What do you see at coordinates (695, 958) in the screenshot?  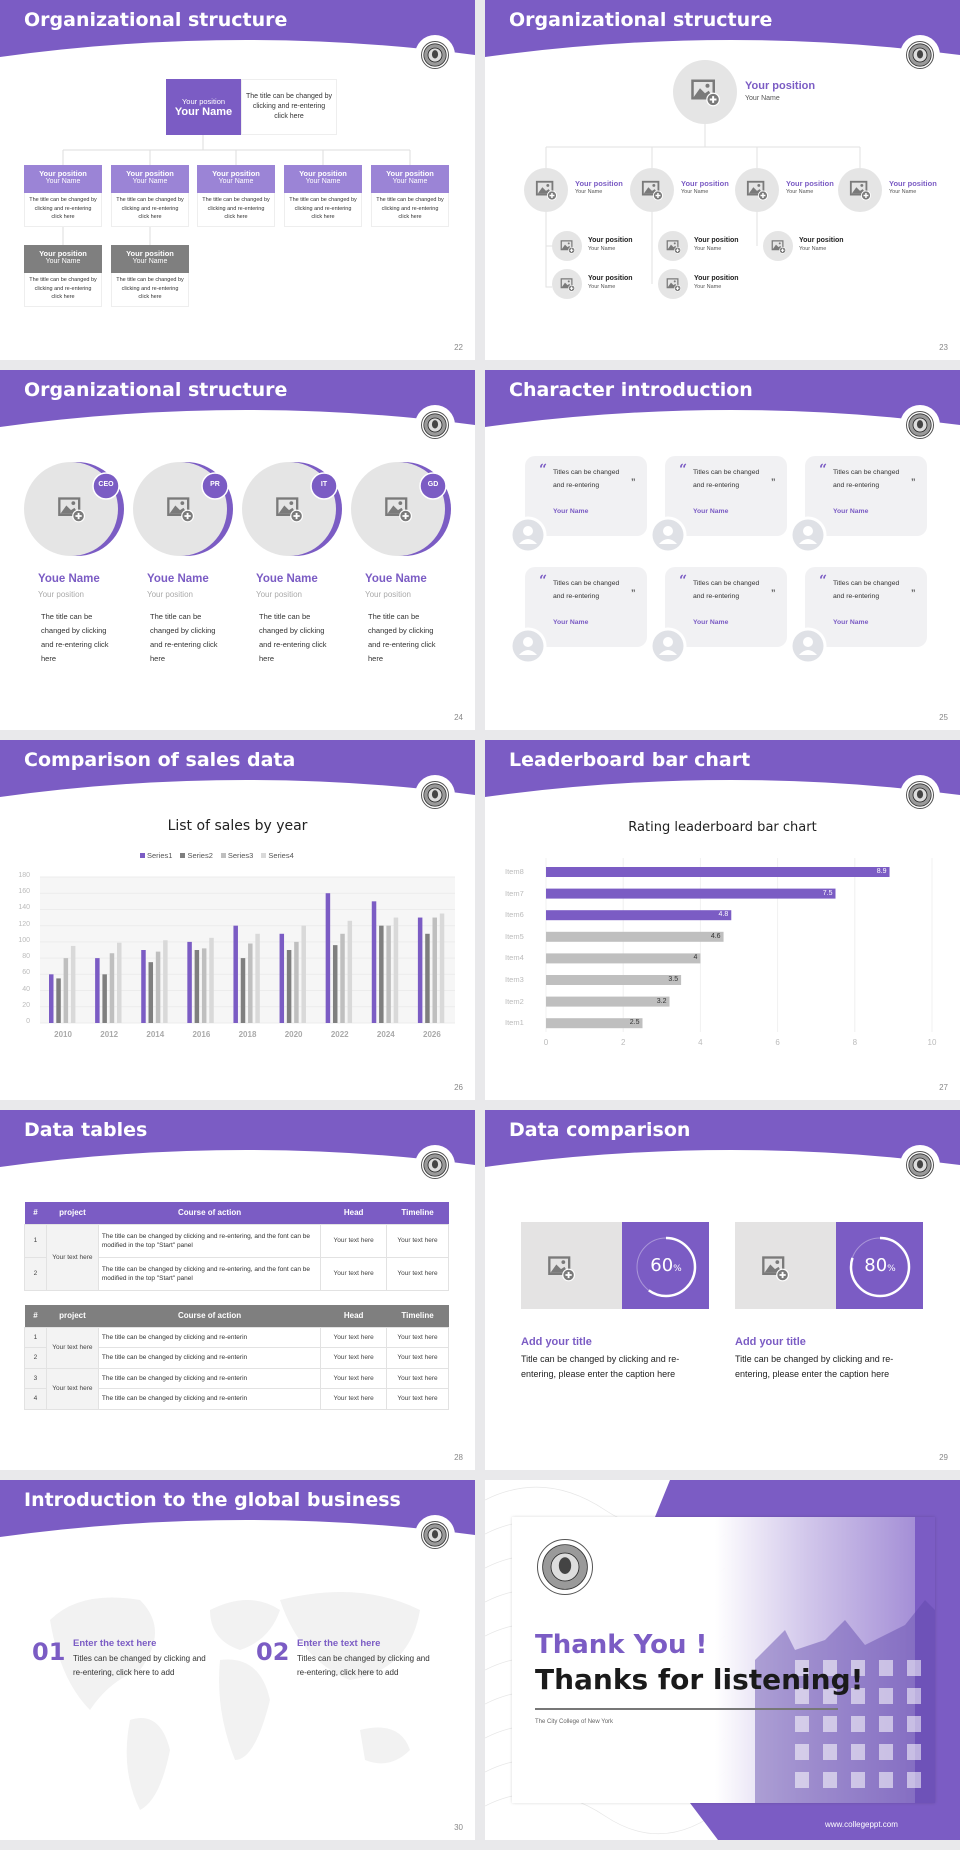 I see `data-label: 4` at bounding box center [695, 958].